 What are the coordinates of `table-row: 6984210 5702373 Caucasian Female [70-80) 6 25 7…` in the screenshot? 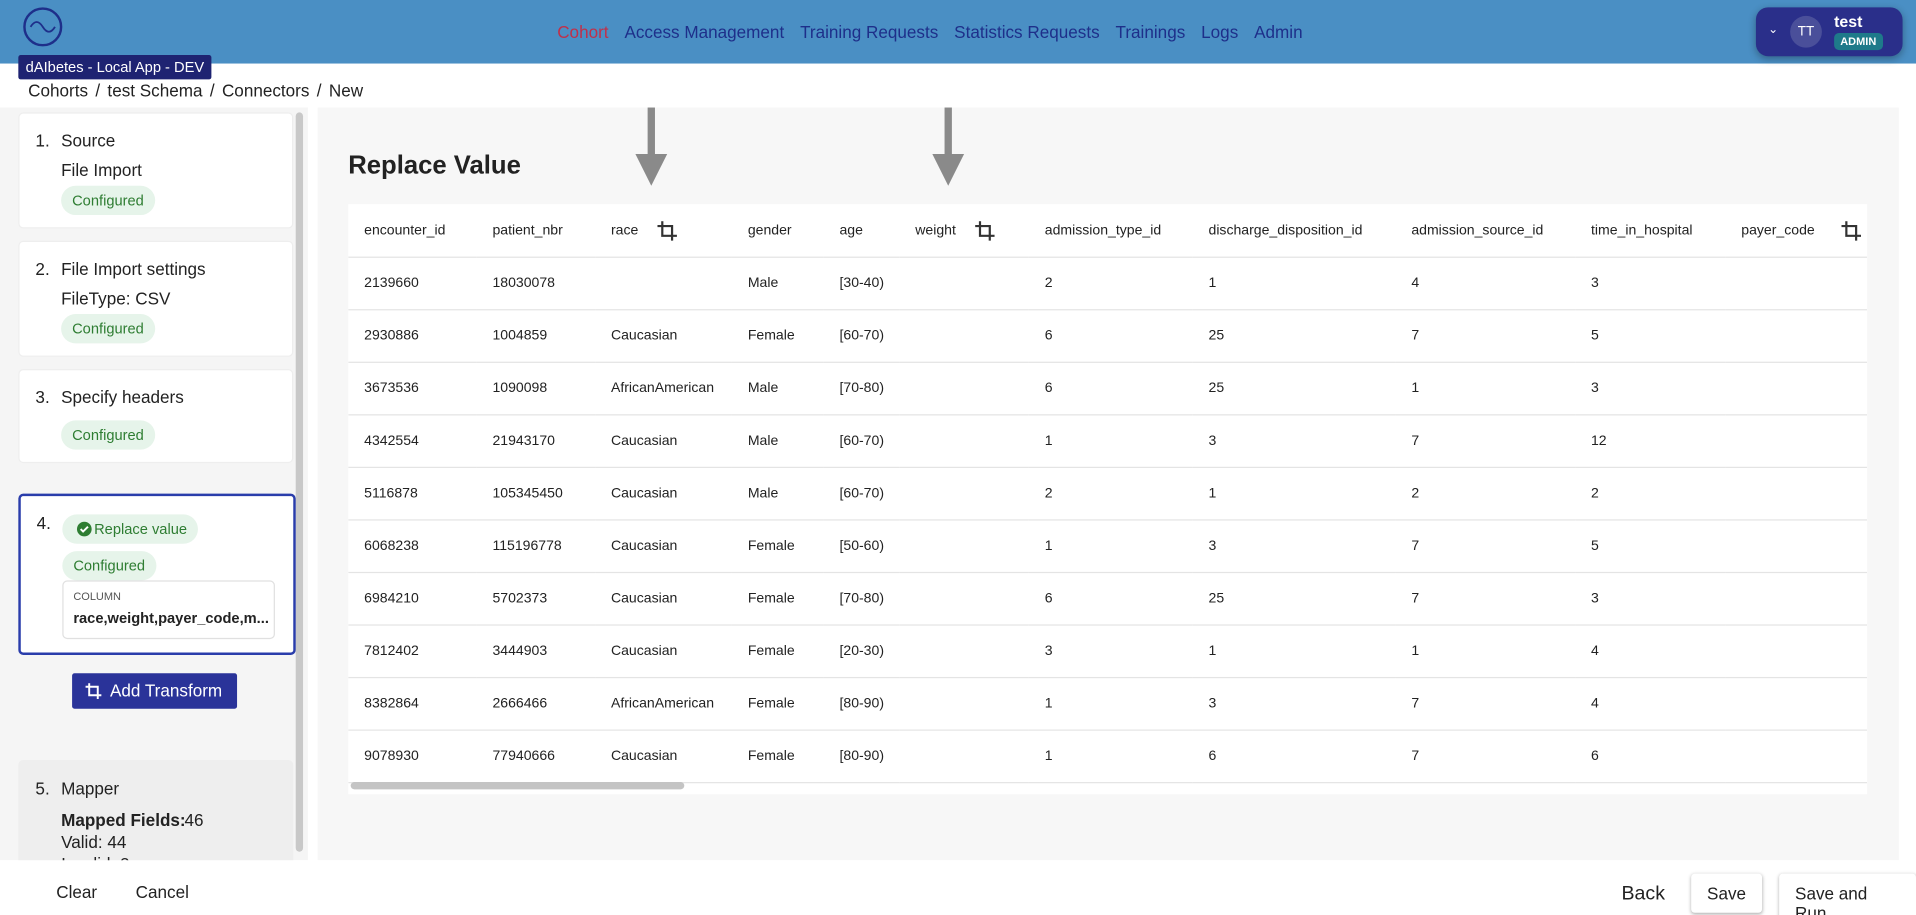 It's located at (1108, 599).